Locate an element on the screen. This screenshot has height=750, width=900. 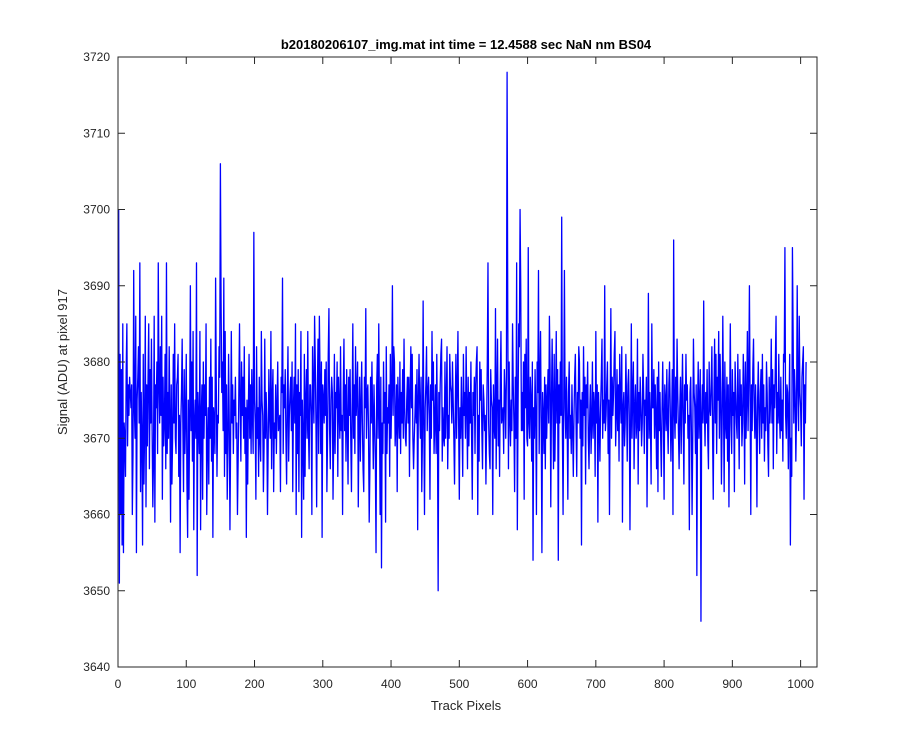
x-tick-label: 900 is located at coordinates (732, 684).